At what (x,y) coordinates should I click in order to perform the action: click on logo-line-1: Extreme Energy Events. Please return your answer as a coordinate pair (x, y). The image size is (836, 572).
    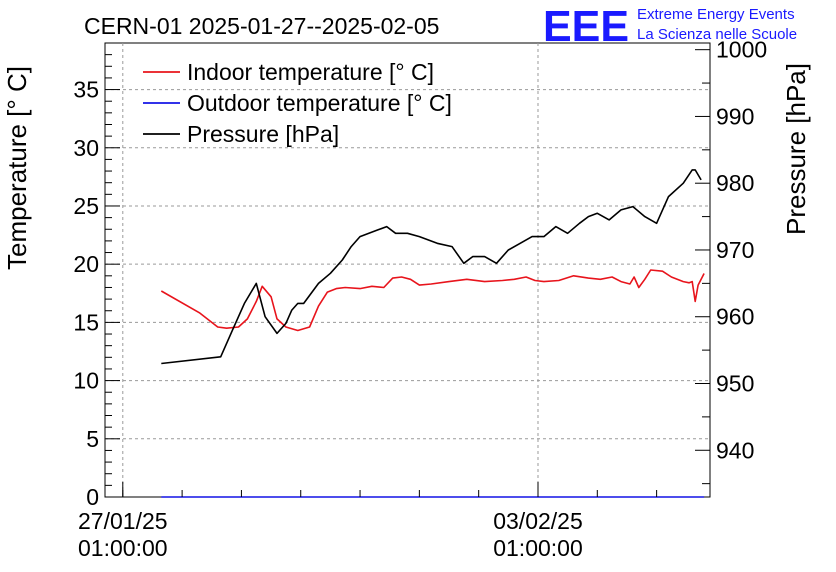
    Looking at the image, I should click on (716, 14).